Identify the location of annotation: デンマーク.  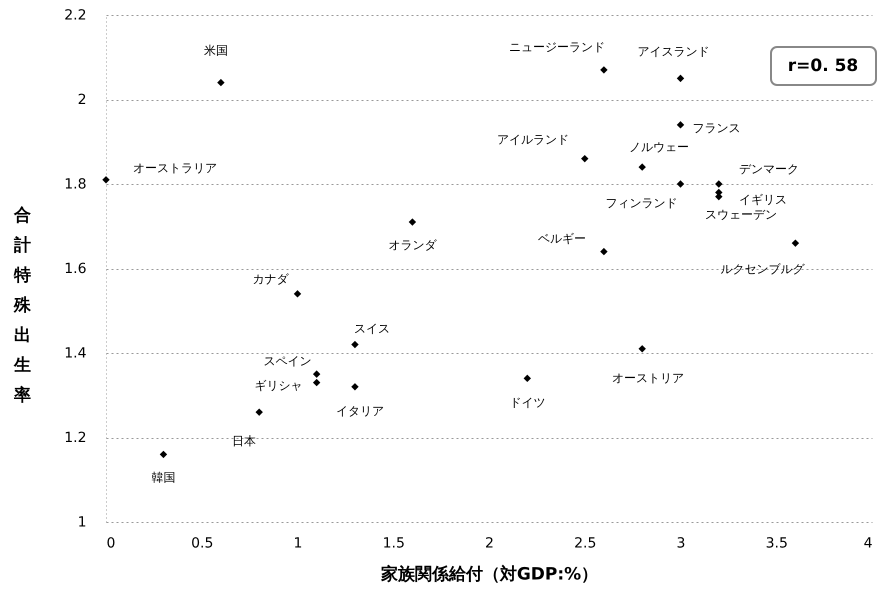
(768, 169).